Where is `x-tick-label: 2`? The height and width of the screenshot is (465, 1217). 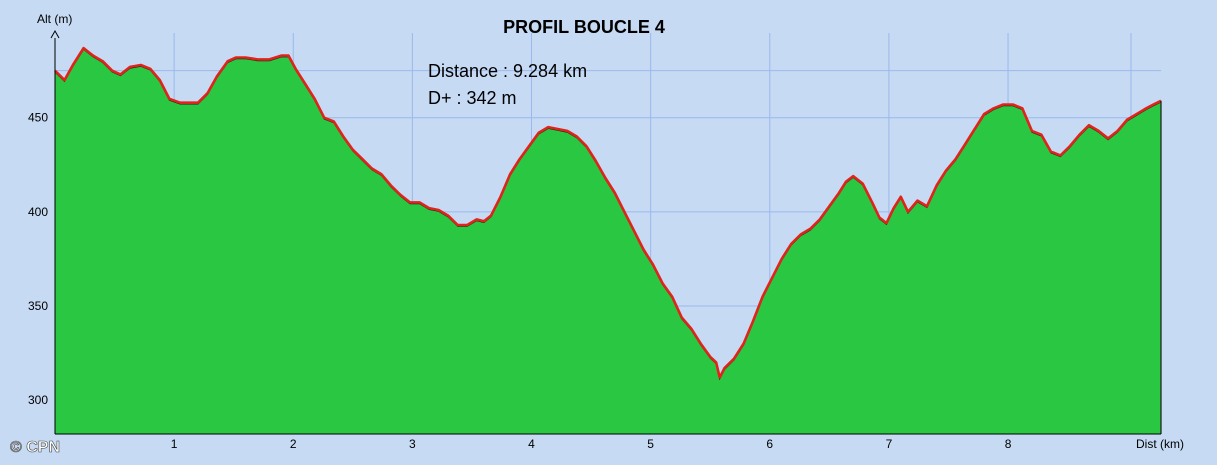 x-tick-label: 2 is located at coordinates (293, 444).